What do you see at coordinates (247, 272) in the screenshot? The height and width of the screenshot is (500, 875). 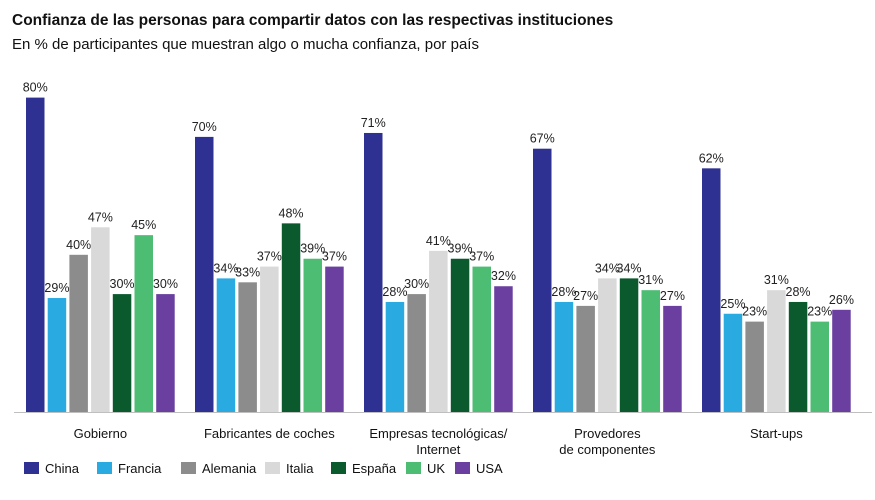 I see `data-label: 33%` at bounding box center [247, 272].